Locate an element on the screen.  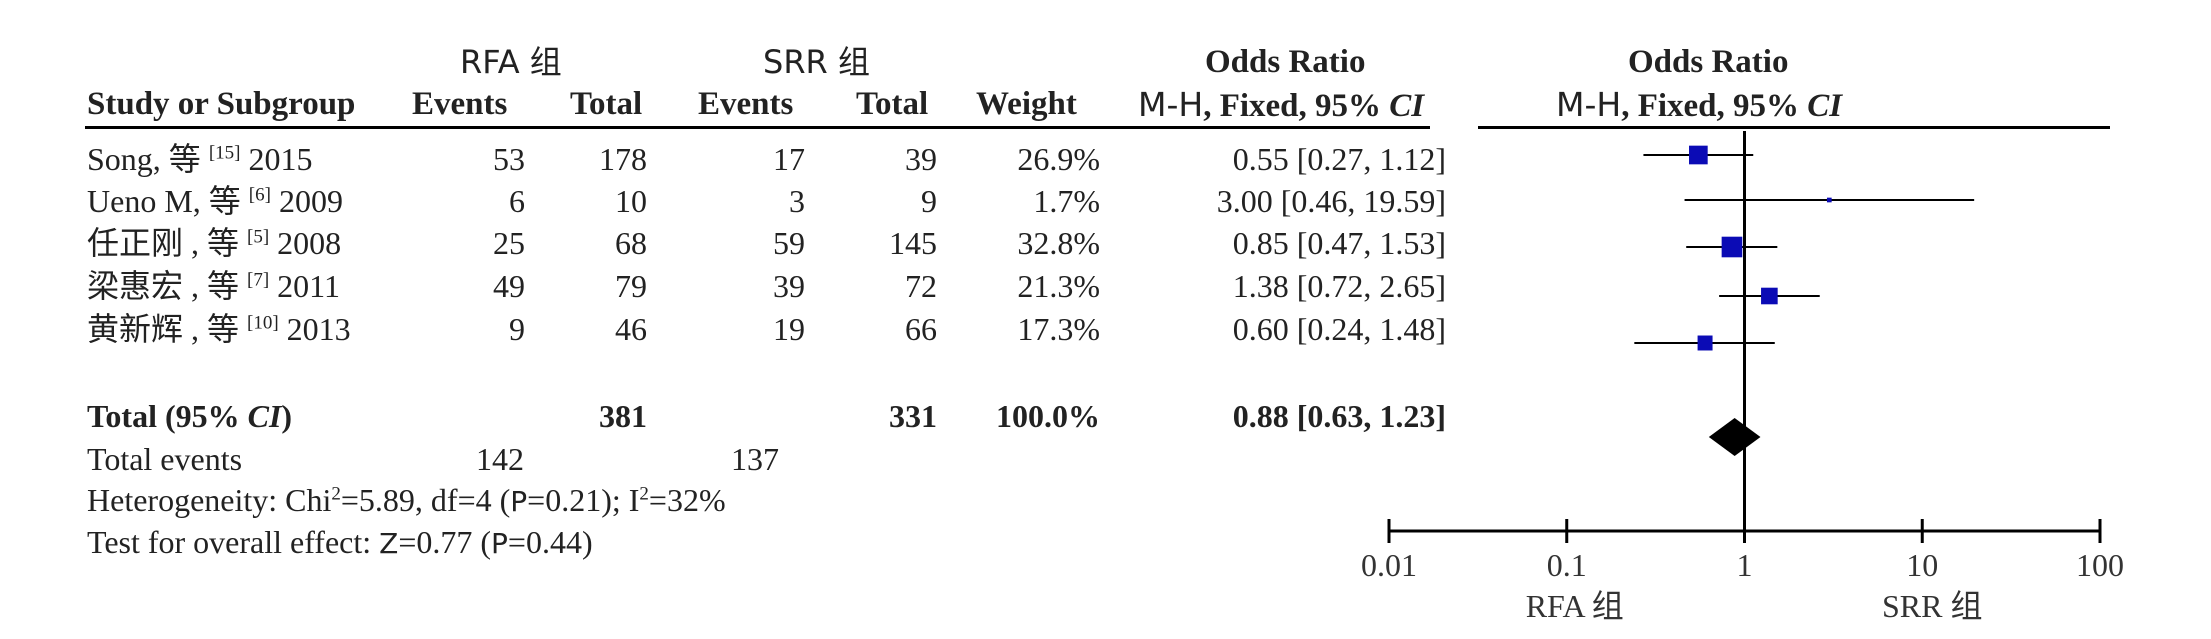
or-method-ci: CI is located at coordinates (1407, 106).